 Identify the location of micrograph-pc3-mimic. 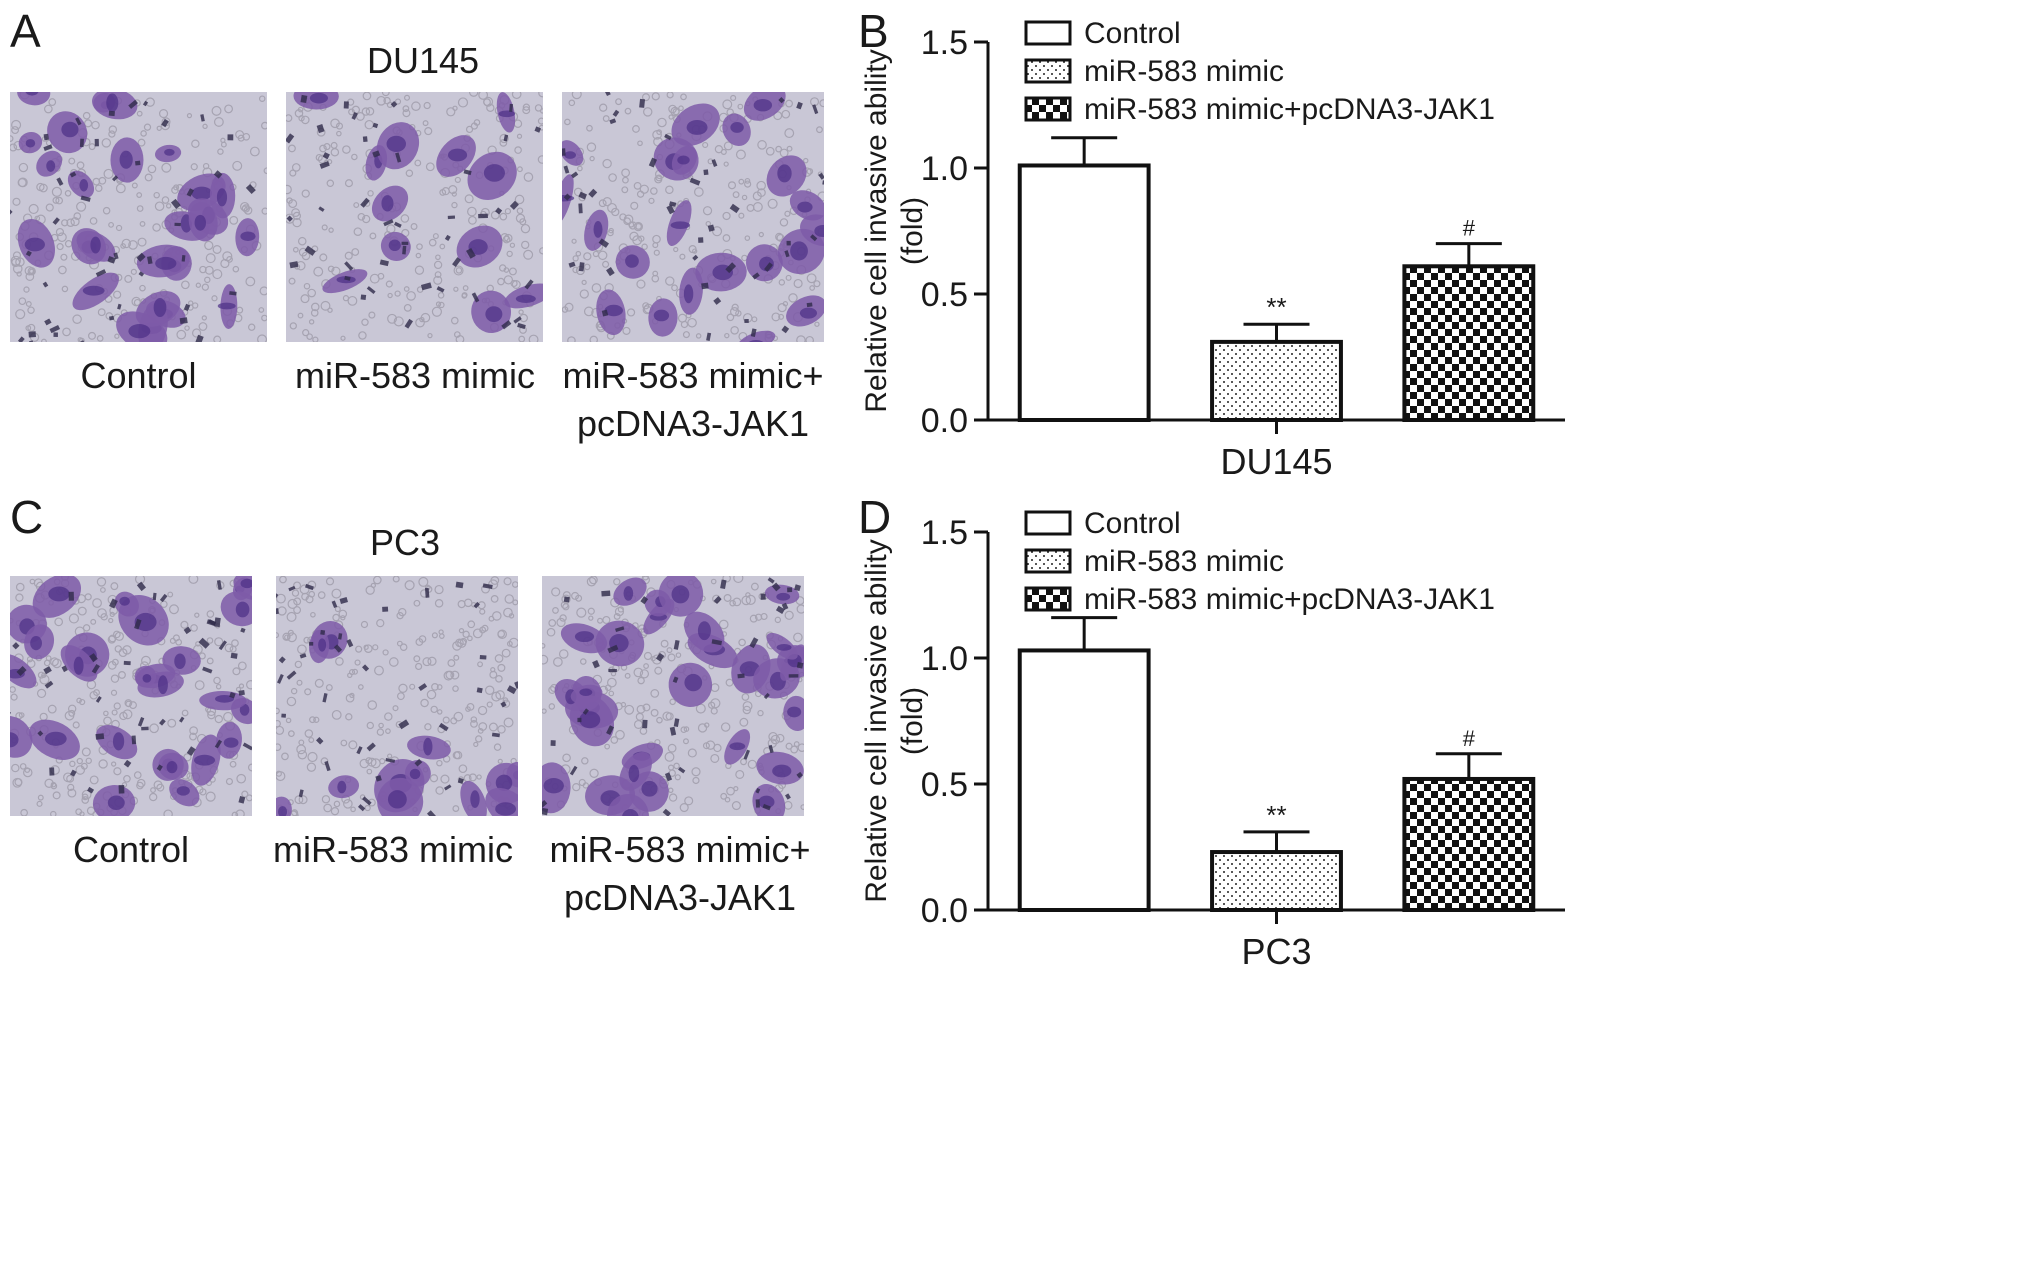
(397, 696).